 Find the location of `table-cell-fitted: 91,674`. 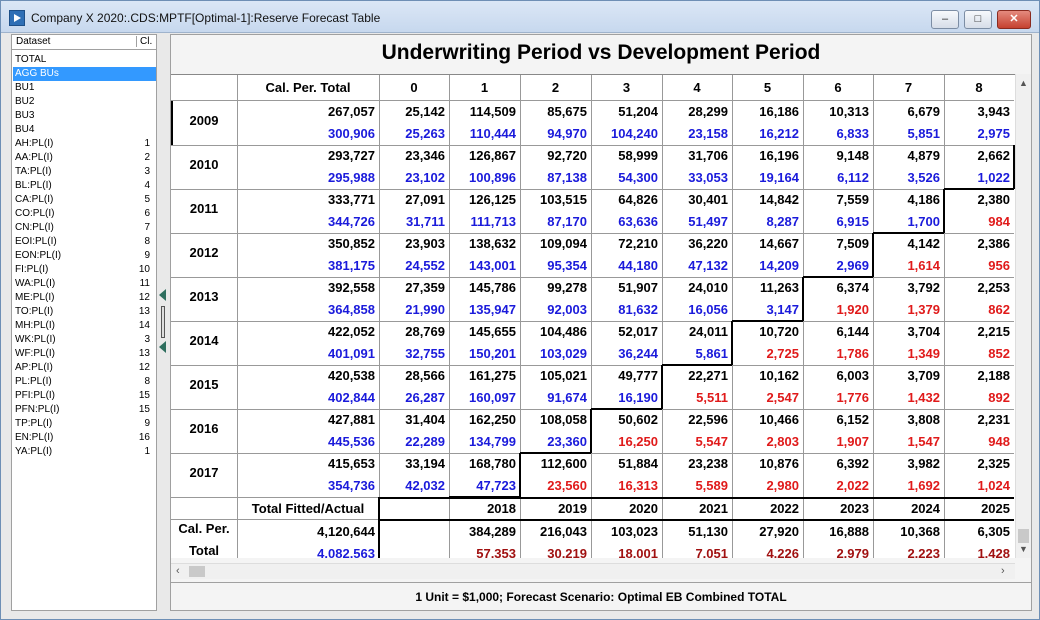

table-cell-fitted: 91,674 is located at coordinates (567, 397).